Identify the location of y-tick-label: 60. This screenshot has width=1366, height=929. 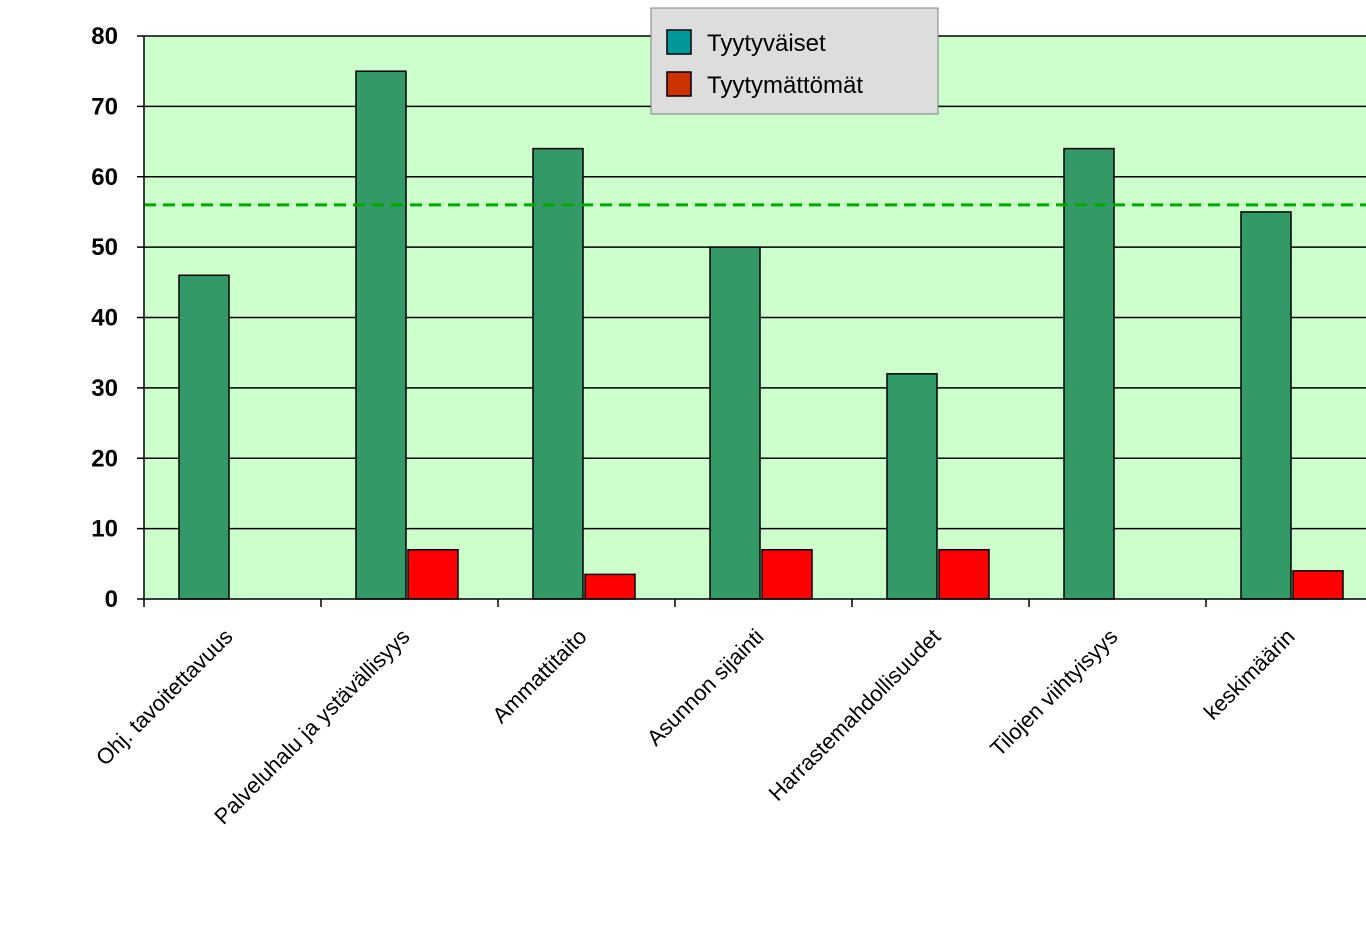
(104, 177).